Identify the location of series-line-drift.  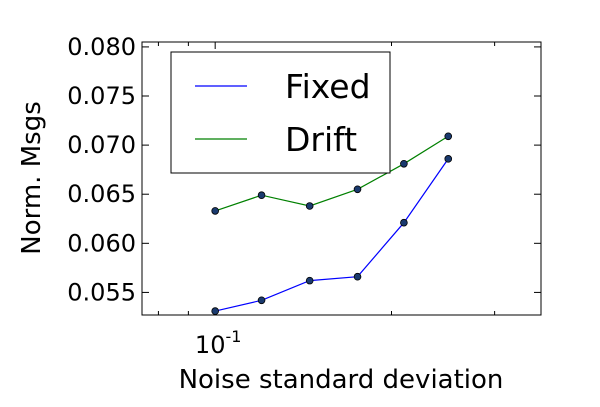
(332, 173).